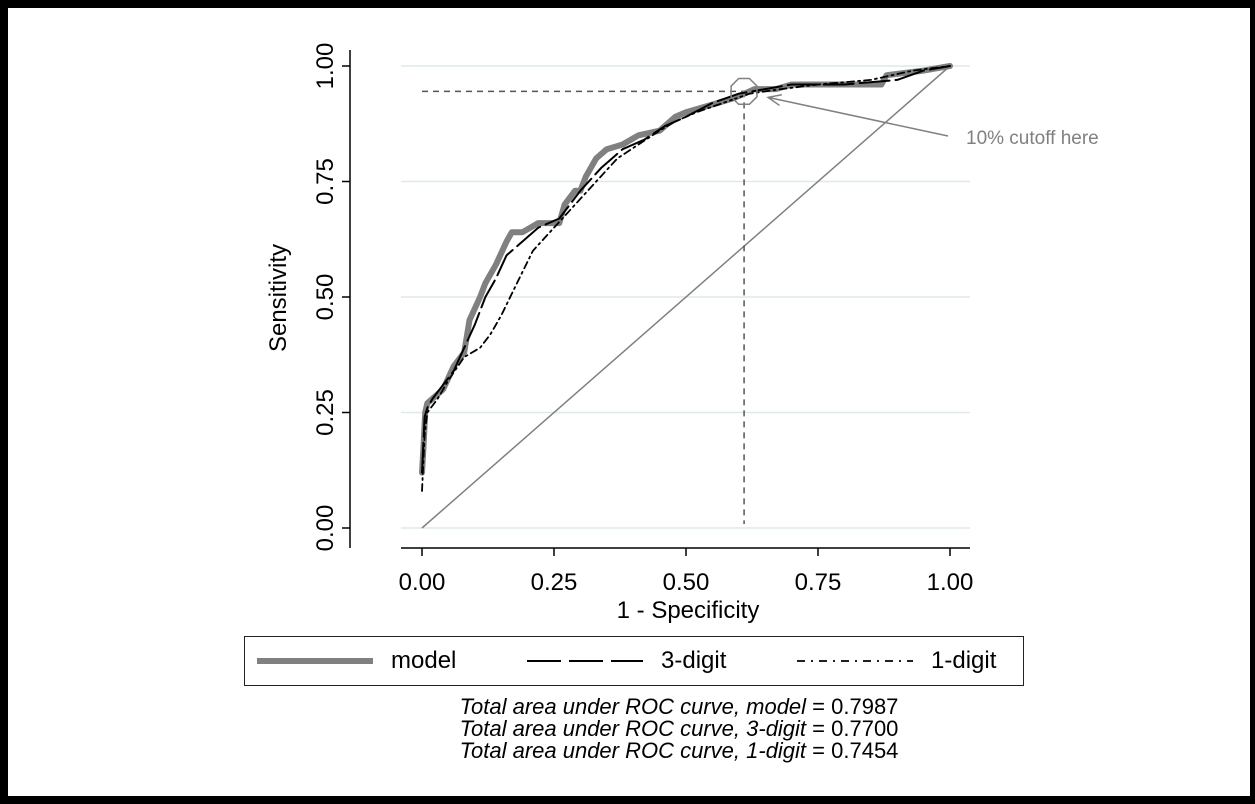 This screenshot has width=1255, height=804. What do you see at coordinates (865, 750) in the screenshot?
I see `auc-value-1digit: 0.7454` at bounding box center [865, 750].